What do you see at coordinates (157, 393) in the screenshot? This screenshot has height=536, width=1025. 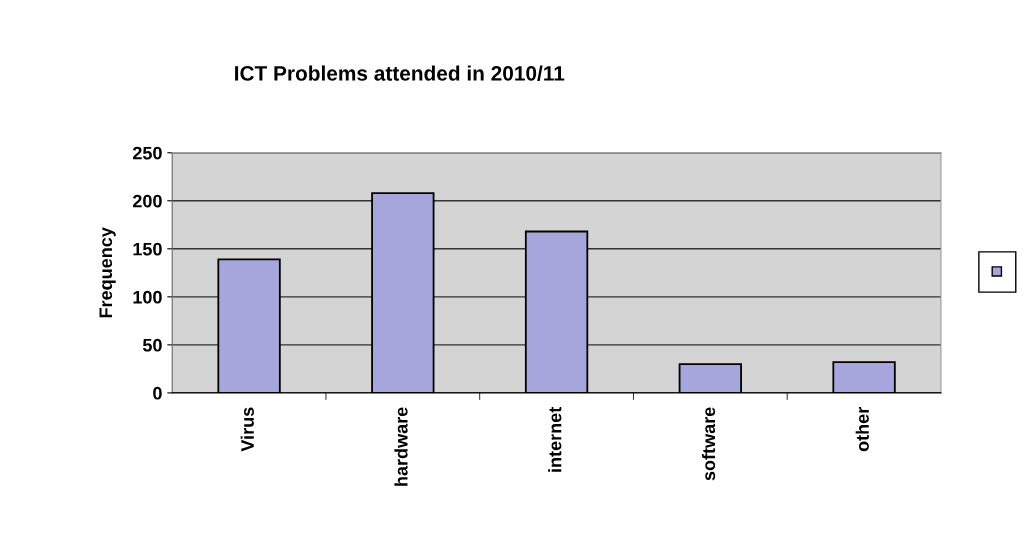 I see `y-tick-label: 0` at bounding box center [157, 393].